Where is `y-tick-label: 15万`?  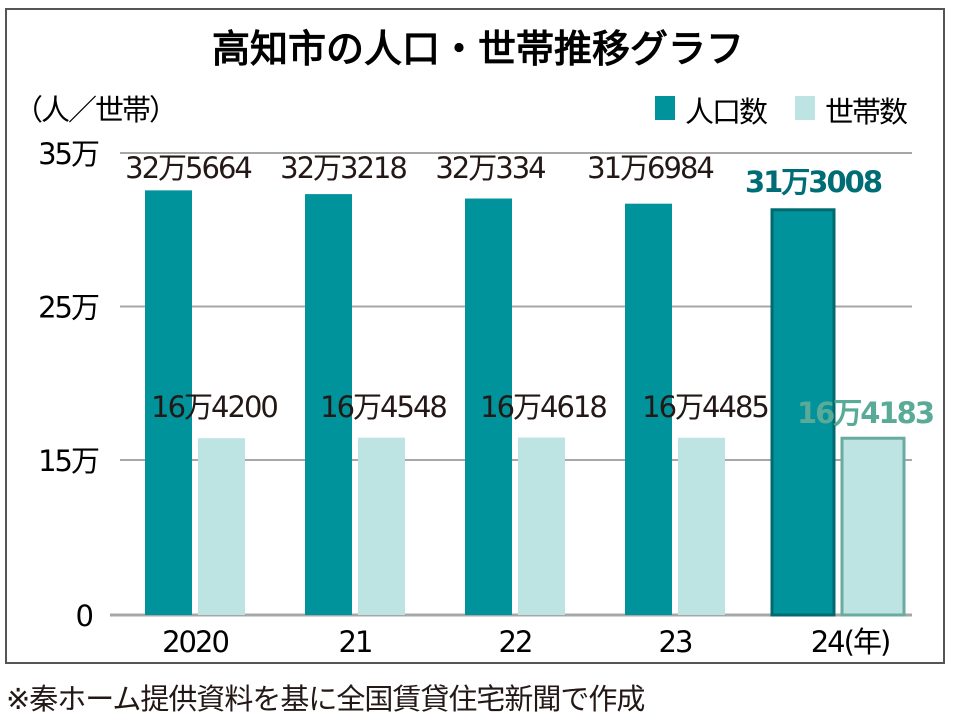 y-tick-label: 15万 is located at coordinates (68, 461).